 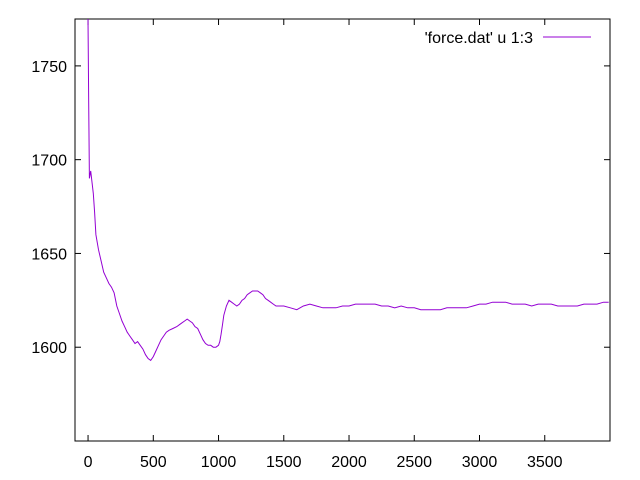 What do you see at coordinates (88, 462) in the screenshot?
I see `x-tick-label: 0` at bounding box center [88, 462].